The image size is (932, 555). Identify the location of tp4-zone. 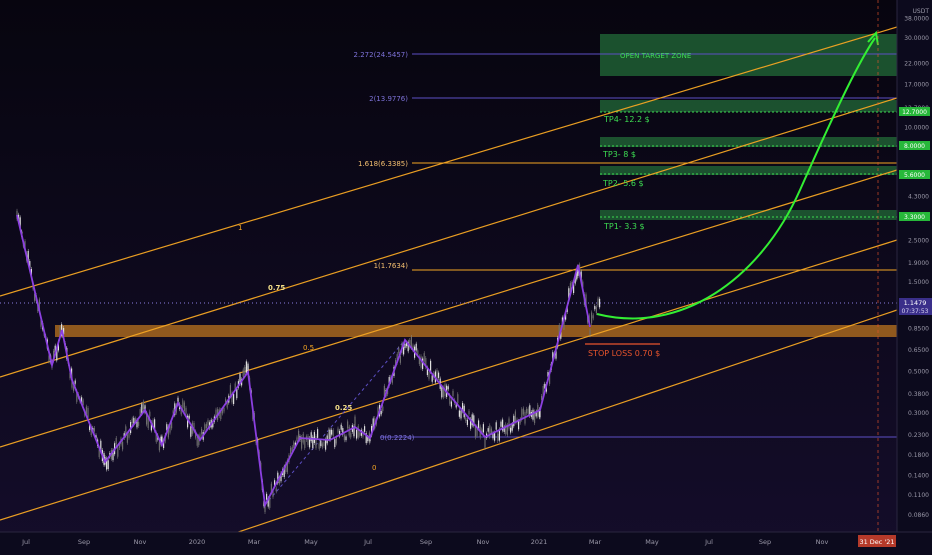
(748, 106).